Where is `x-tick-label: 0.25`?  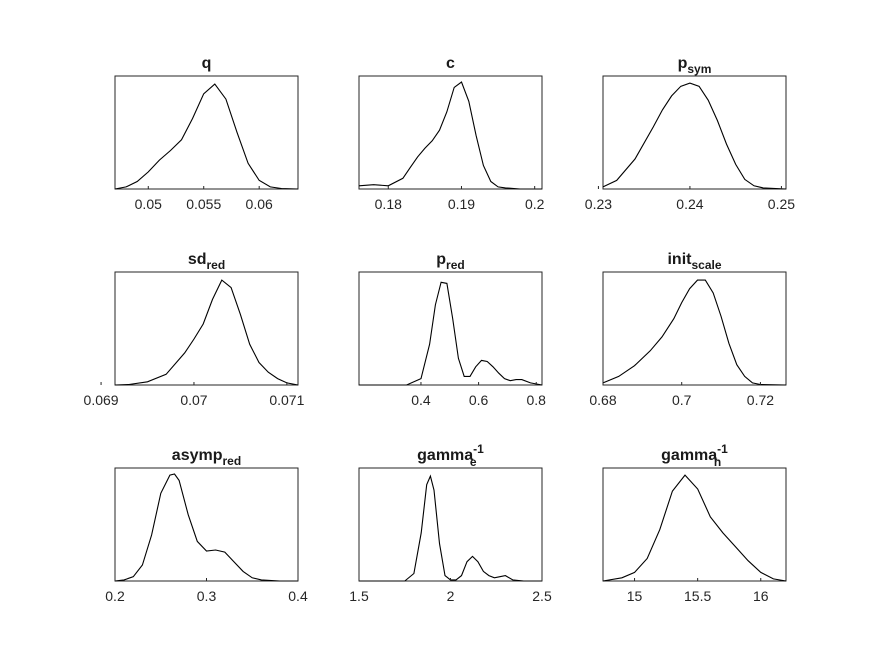
x-tick-label: 0.25 is located at coordinates (781, 204).